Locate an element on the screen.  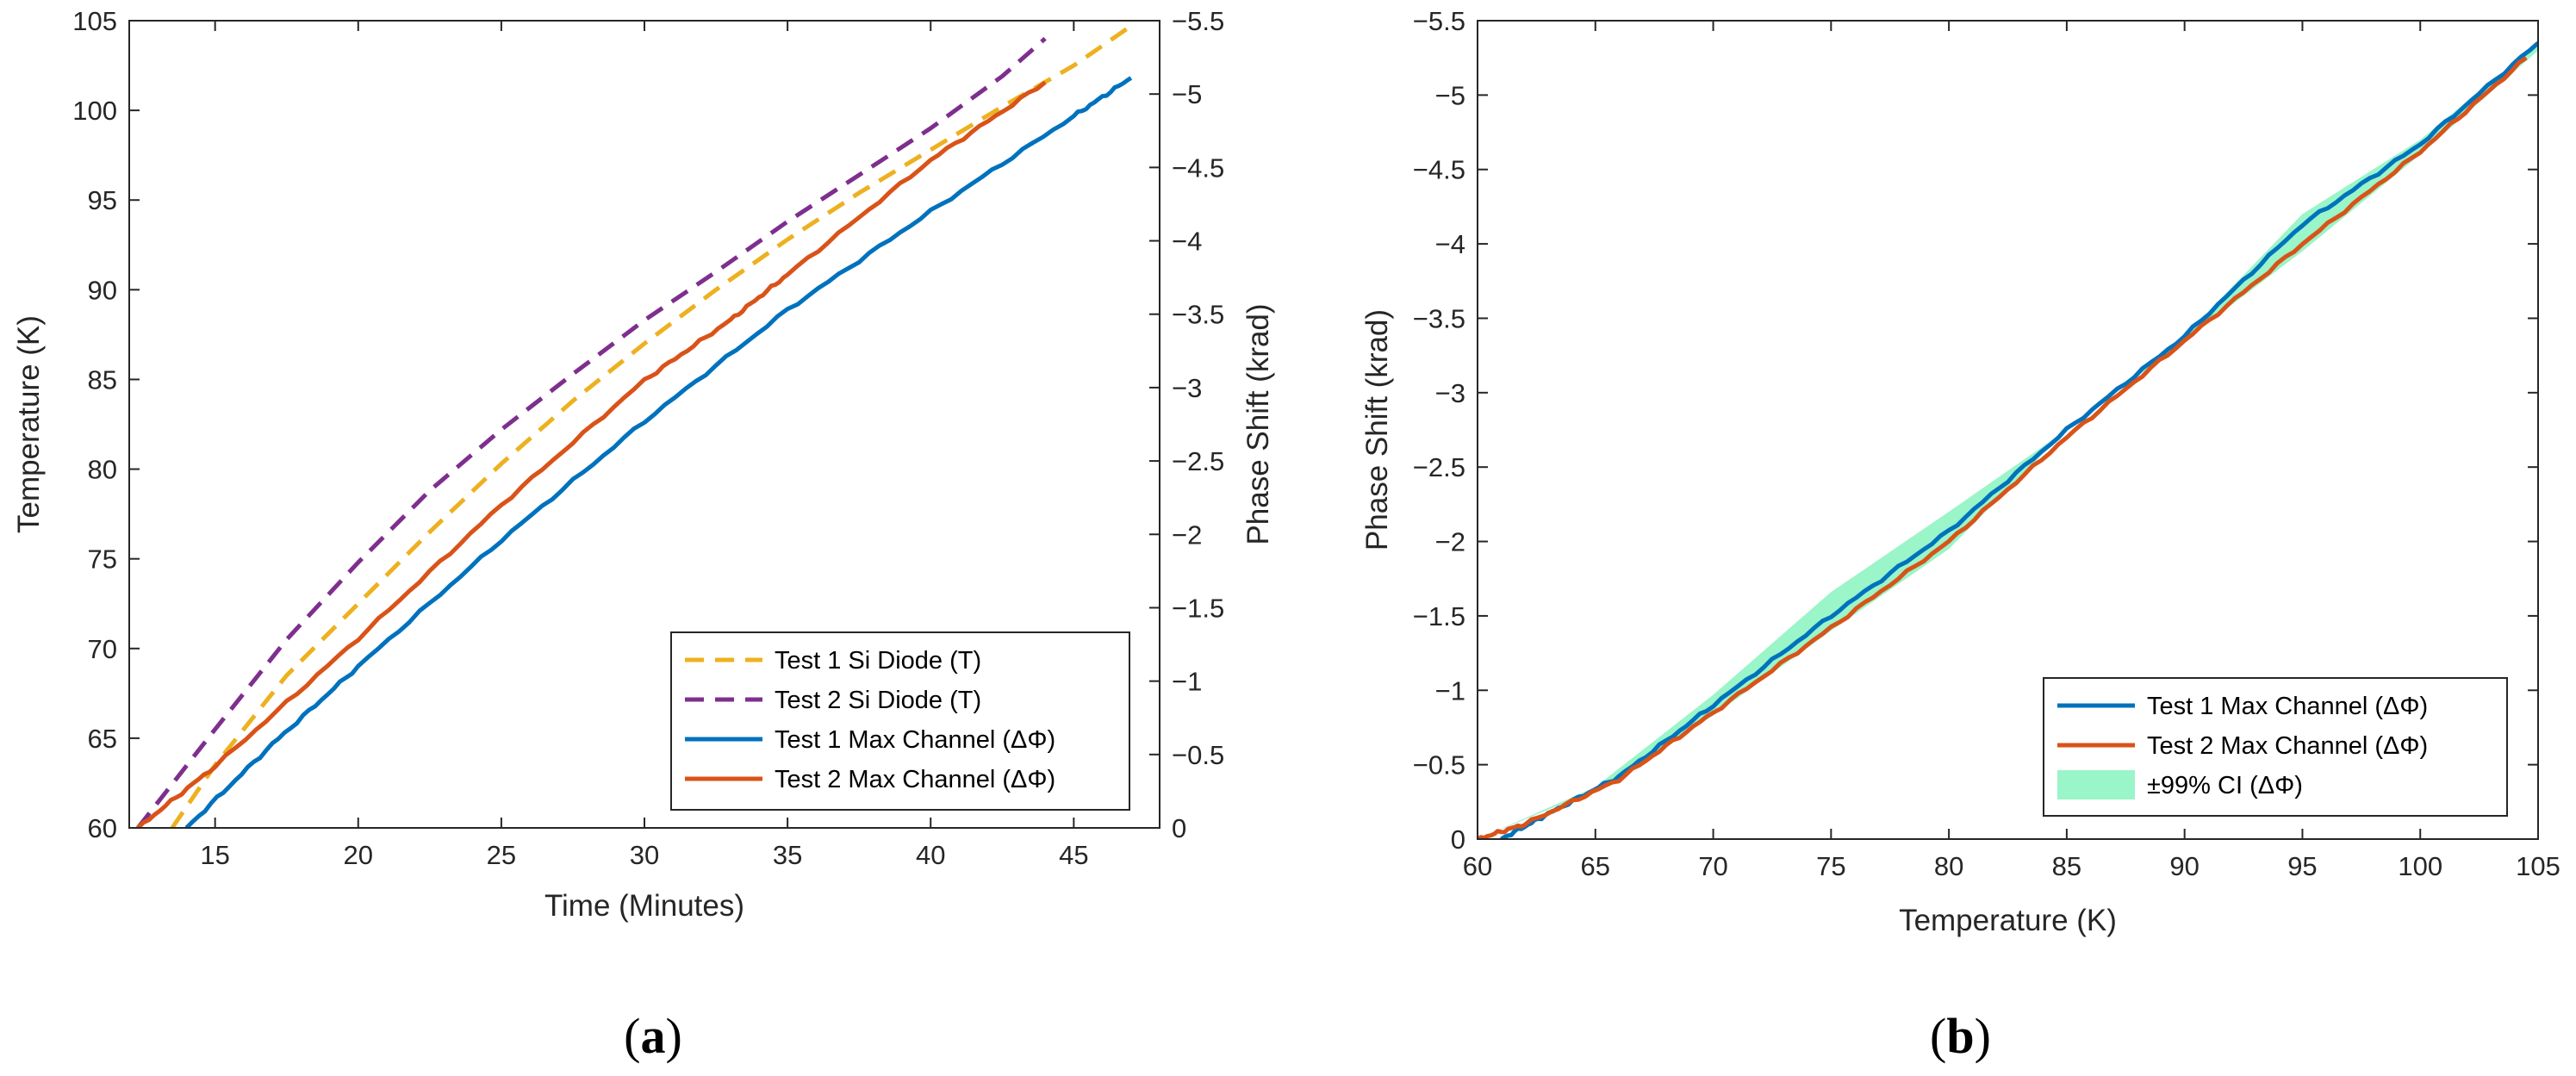
chart-a-left-y-tick-label: 80 is located at coordinates (103, 470).